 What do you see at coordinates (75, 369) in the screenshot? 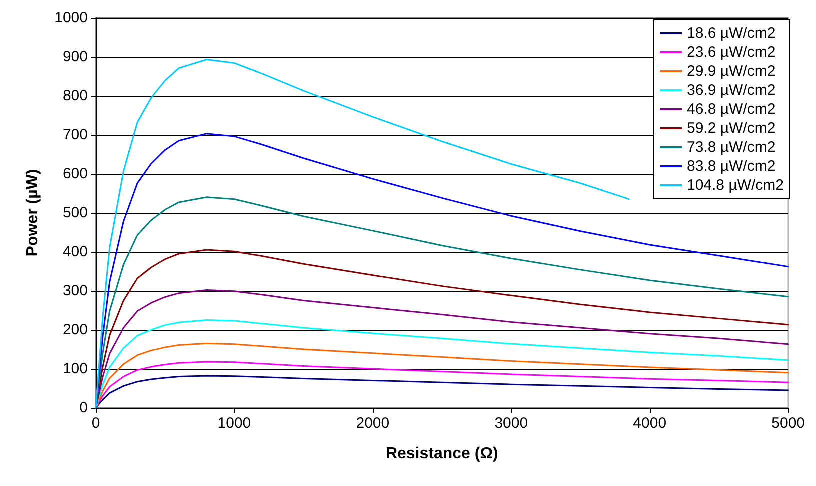
I see `y-tick-label: 100` at bounding box center [75, 369].